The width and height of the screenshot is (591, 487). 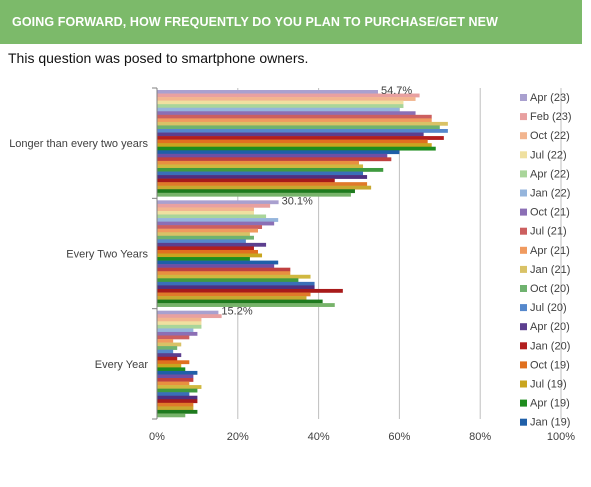 I want to click on legend-label: Jul (21), so click(x=548, y=232).